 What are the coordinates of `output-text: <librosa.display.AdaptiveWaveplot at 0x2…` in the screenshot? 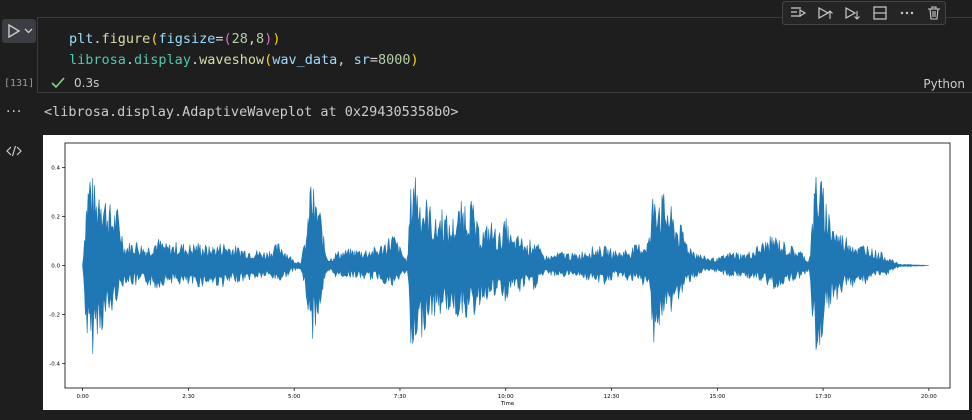 It's located at (251, 112).